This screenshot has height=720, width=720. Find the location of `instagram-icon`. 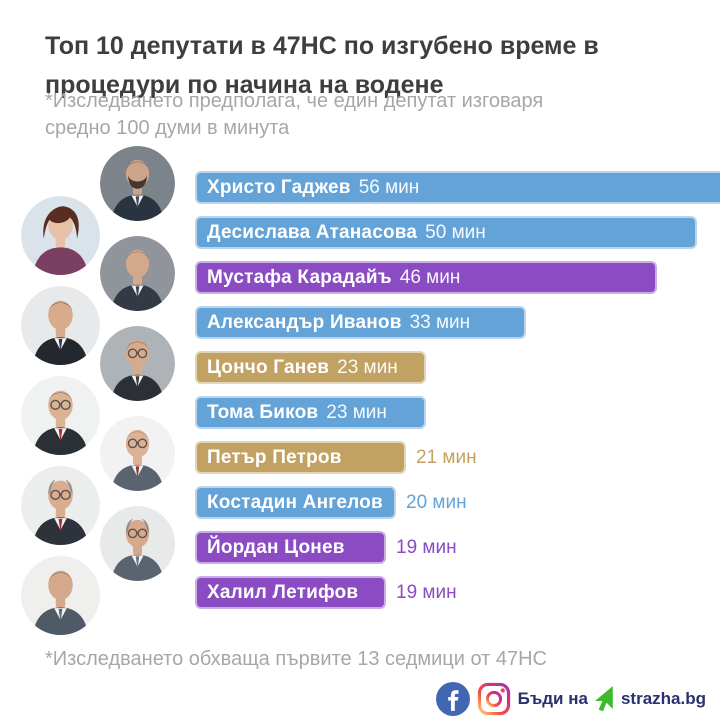

instagram-icon is located at coordinates (494, 699).